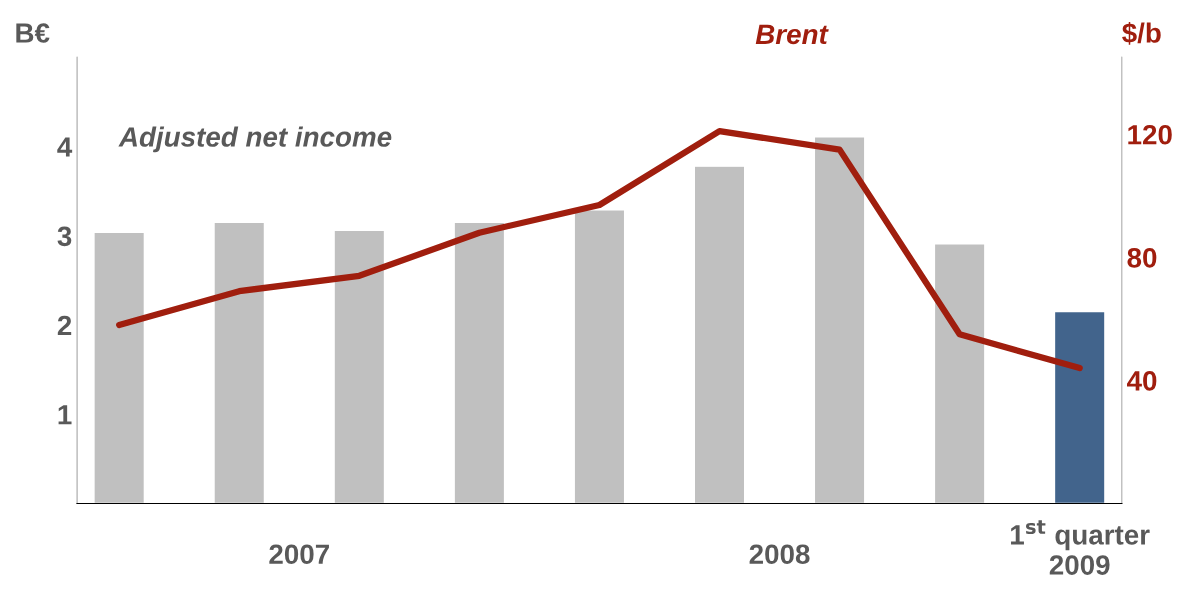  I want to click on x-tick-label: 1$^{st}$ quarter 2009, so click(1080, 547).